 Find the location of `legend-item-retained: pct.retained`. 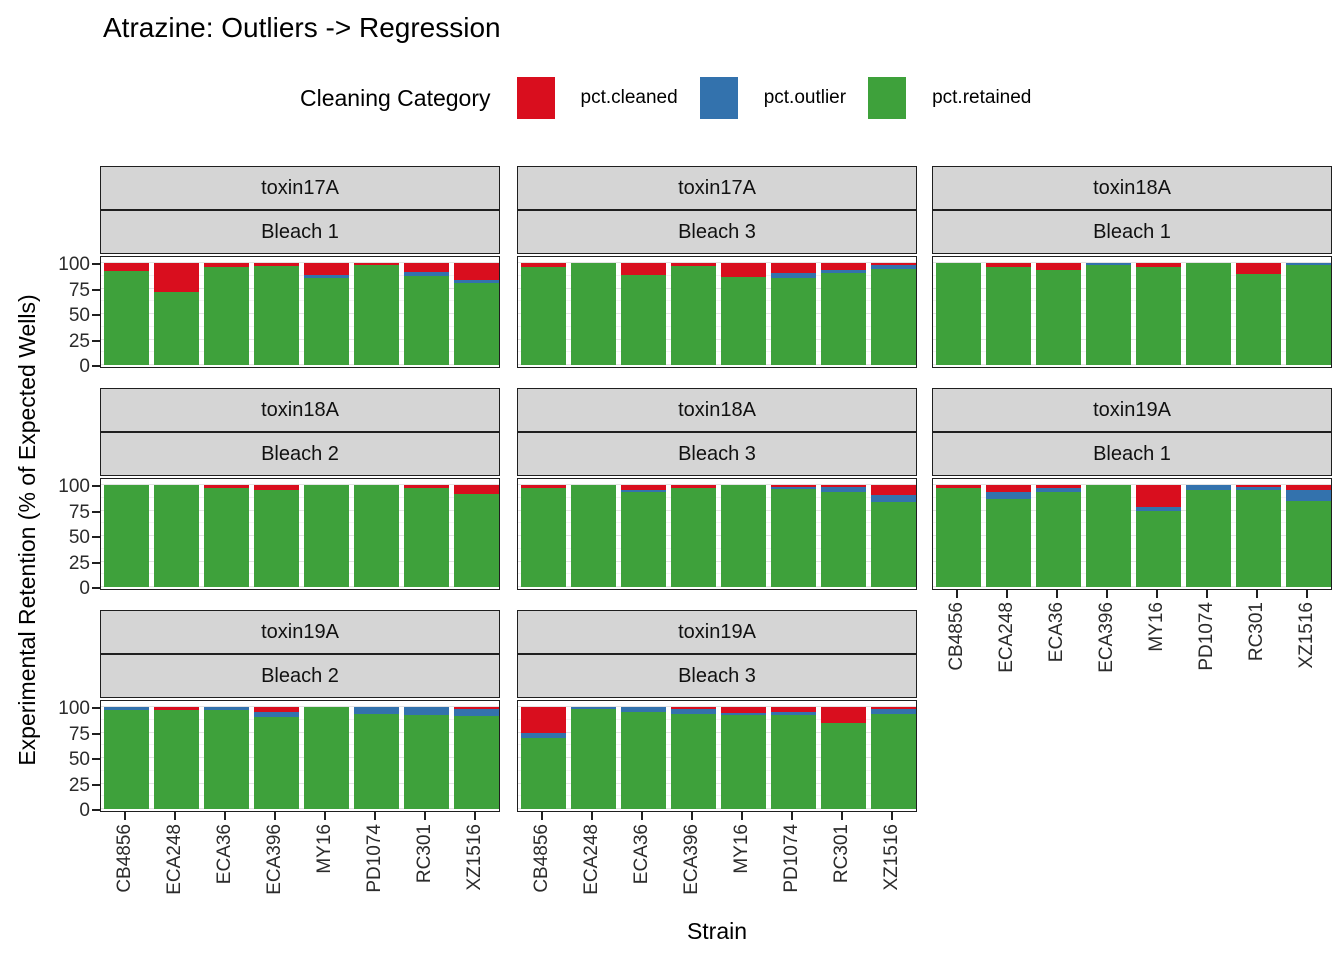

legend-item-retained: pct.retained is located at coordinates (949, 98).